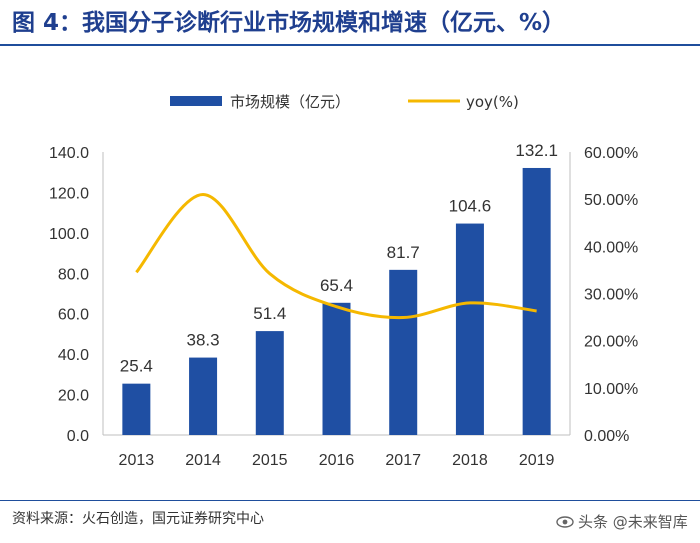 The width and height of the screenshot is (700, 543). I want to click on y-right-tick-label: 0.00%, so click(606, 436).